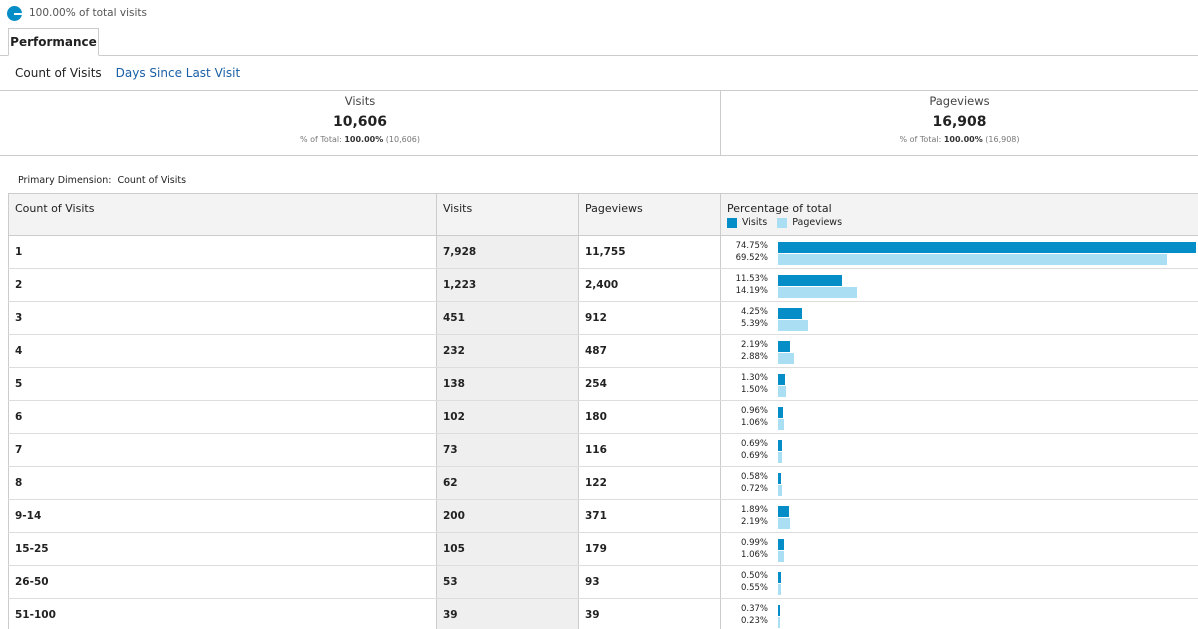 This screenshot has height=629, width=1198. What do you see at coordinates (360, 139) in the screenshot?
I see `scorecard-percent-of-total: % of Total: 100.00% (10,606)` at bounding box center [360, 139].